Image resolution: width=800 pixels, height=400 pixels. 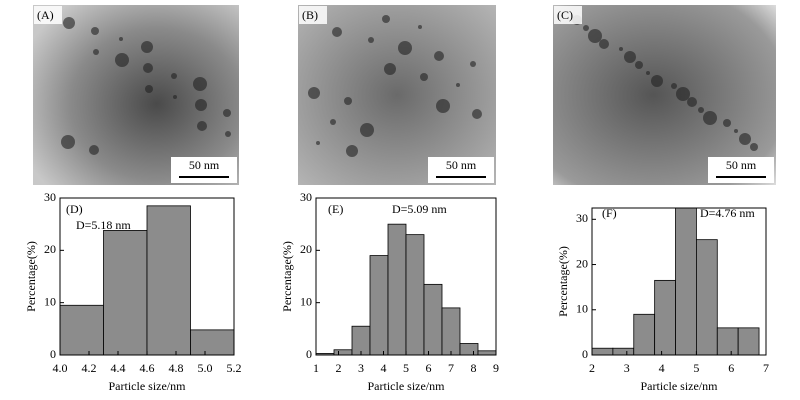 I want to click on x-tick-label: 4.2, so click(x=89, y=368).